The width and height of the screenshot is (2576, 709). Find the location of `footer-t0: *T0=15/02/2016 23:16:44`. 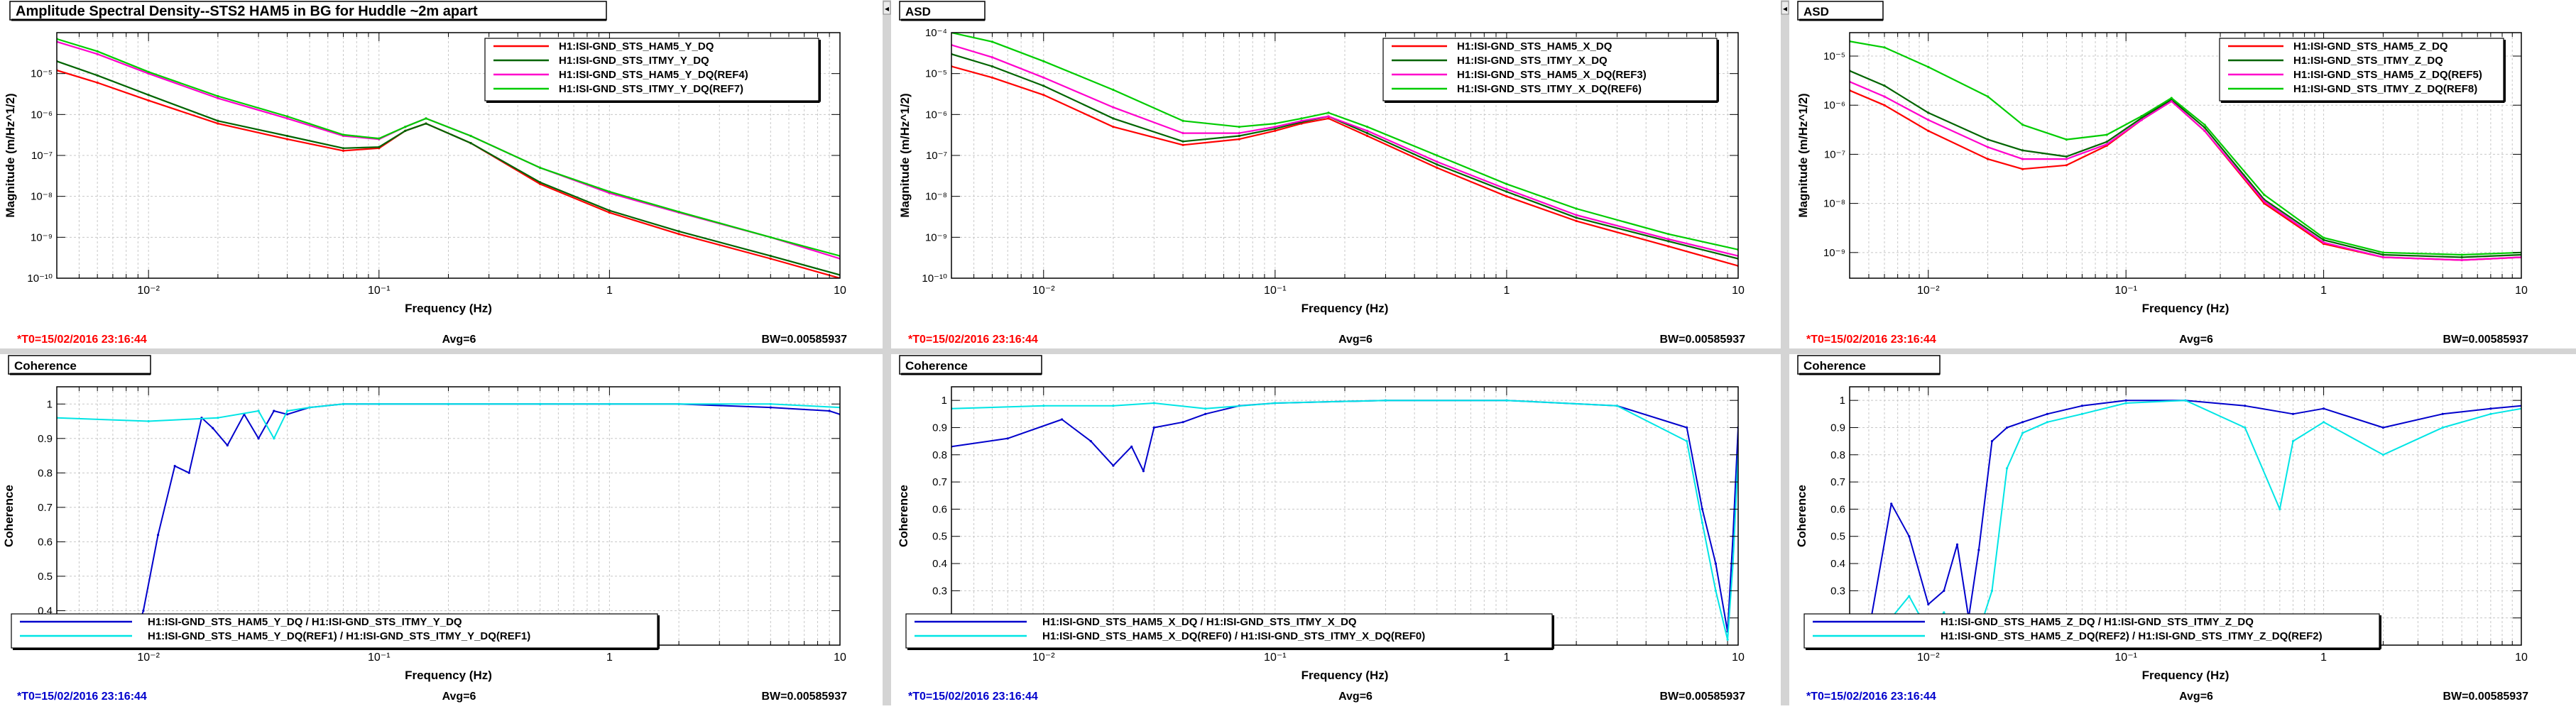

footer-t0: *T0=15/02/2016 23:16:44 is located at coordinates (82, 697).